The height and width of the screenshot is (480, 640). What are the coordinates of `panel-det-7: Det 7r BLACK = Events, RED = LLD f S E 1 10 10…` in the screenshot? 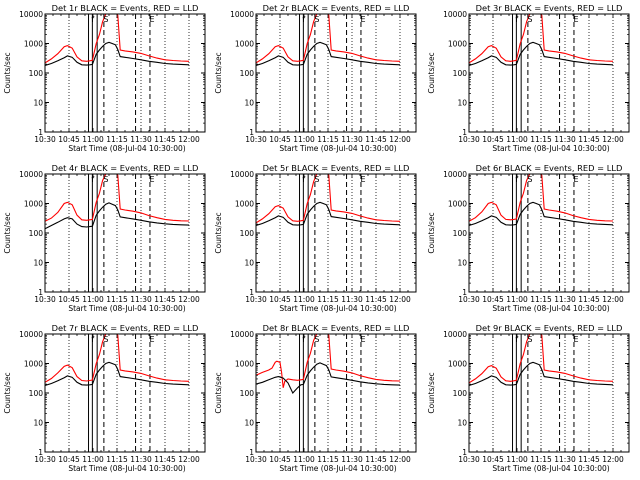 It's located at (104, 398).